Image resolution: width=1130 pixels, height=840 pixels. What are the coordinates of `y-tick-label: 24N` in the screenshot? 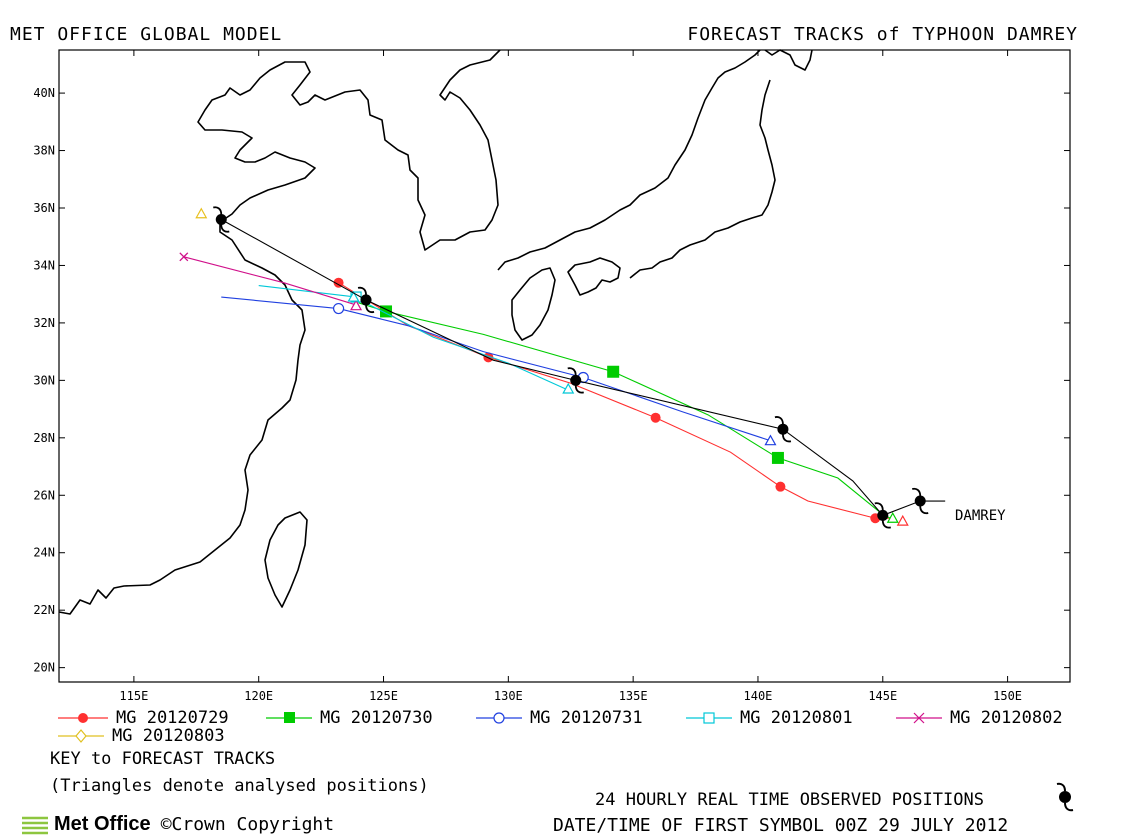 It's located at (44, 553).